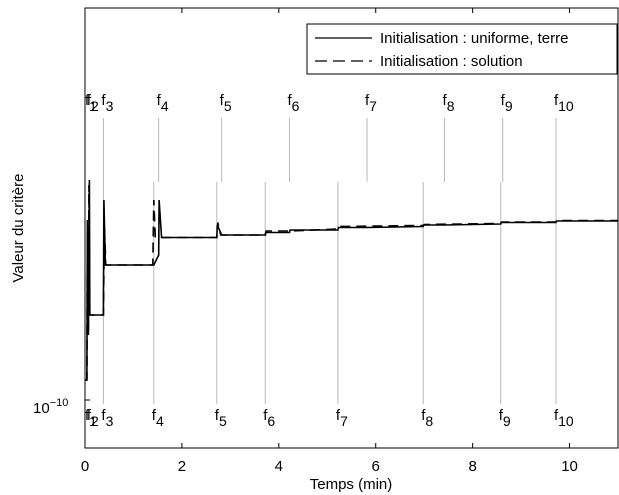 The height and width of the screenshot is (495, 619). I want to click on x-tick-label: 10, so click(569, 466).